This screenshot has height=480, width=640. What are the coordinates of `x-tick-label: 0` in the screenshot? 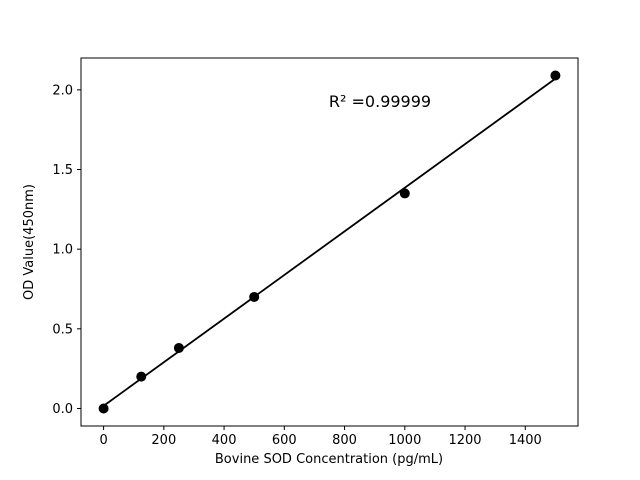 It's located at (103, 440).